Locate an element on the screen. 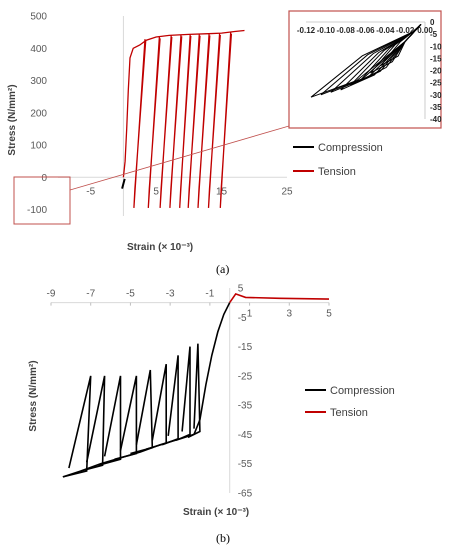 This screenshot has height=550, width=452. inset-y-tick-label: -25 is located at coordinates (436, 83).